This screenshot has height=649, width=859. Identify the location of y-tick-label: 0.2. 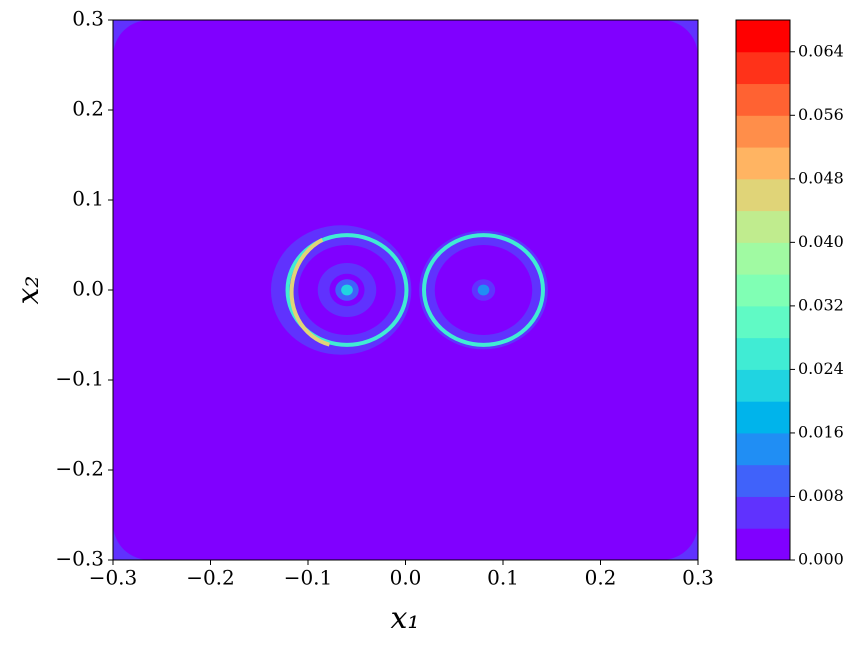
(88, 109).